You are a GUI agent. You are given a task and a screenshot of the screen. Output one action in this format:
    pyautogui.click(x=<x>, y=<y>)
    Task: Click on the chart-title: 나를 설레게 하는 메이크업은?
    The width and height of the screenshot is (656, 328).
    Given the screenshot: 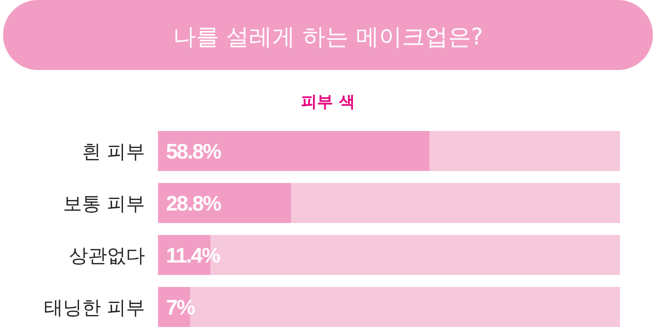 What is the action you would take?
    pyautogui.click(x=328, y=37)
    